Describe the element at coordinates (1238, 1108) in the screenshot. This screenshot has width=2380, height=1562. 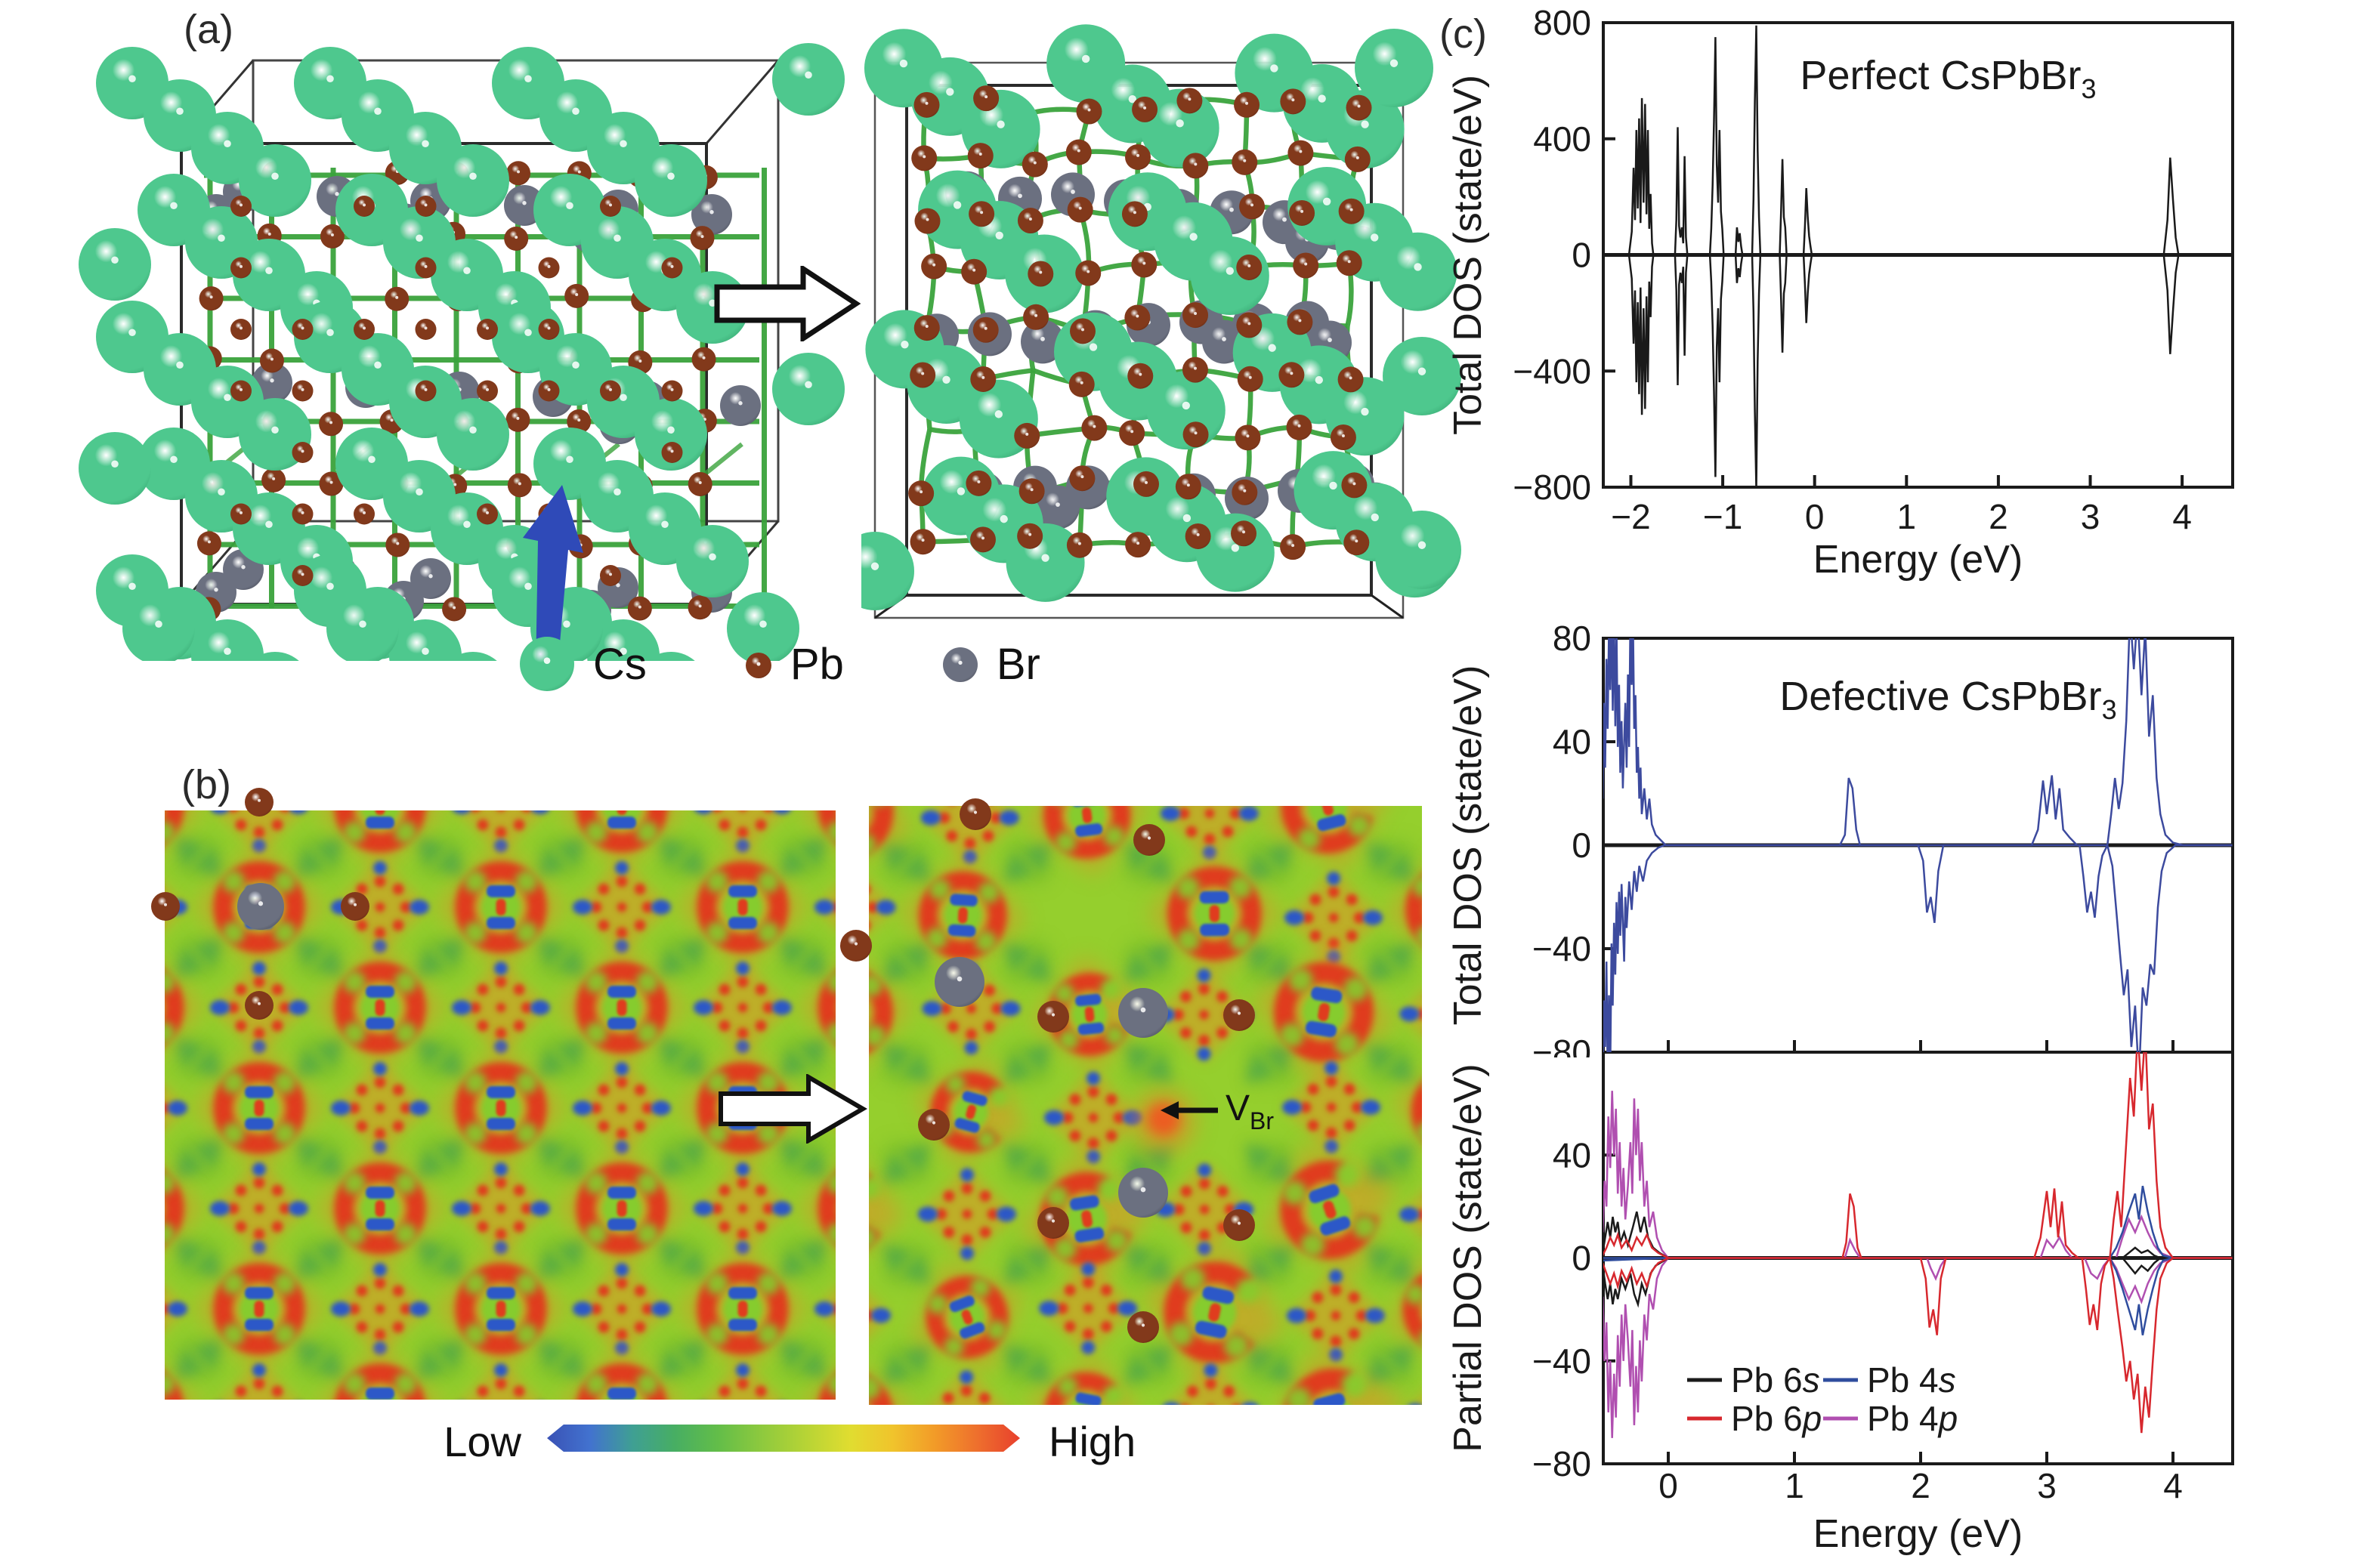
I see `vbr-main: V` at that location.